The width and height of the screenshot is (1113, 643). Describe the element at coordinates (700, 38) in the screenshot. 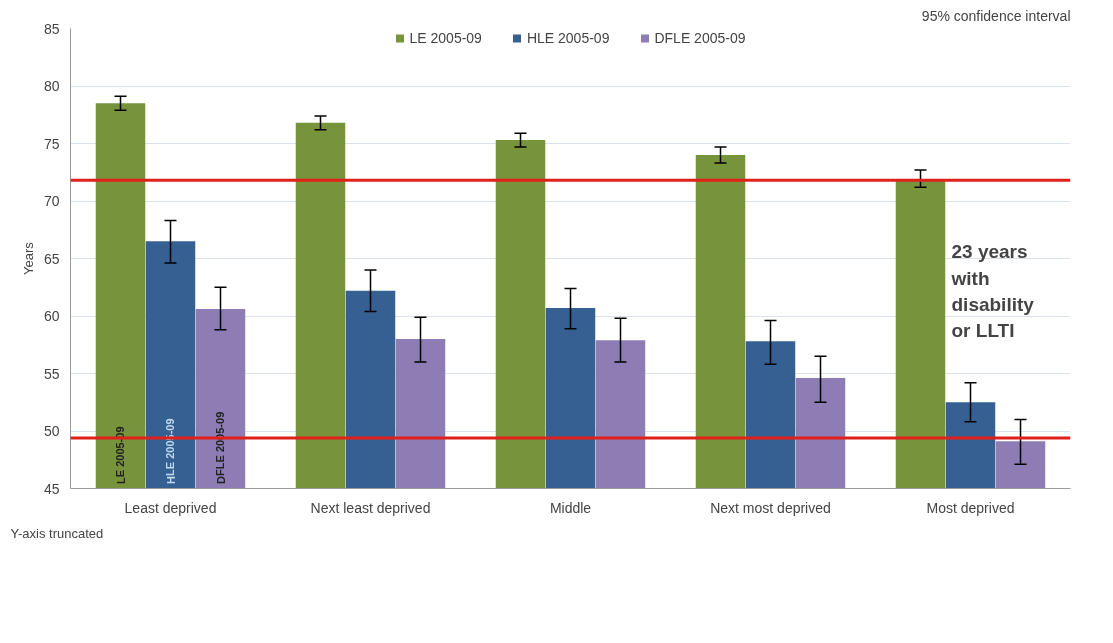

I see `legend-label: DFLE 2005-09` at that location.